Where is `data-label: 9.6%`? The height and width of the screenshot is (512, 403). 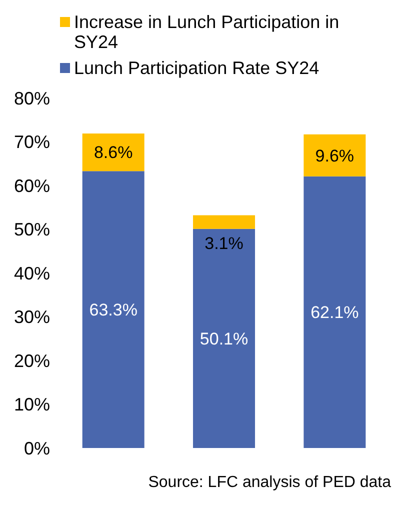
data-label: 9.6% is located at coordinates (334, 156).